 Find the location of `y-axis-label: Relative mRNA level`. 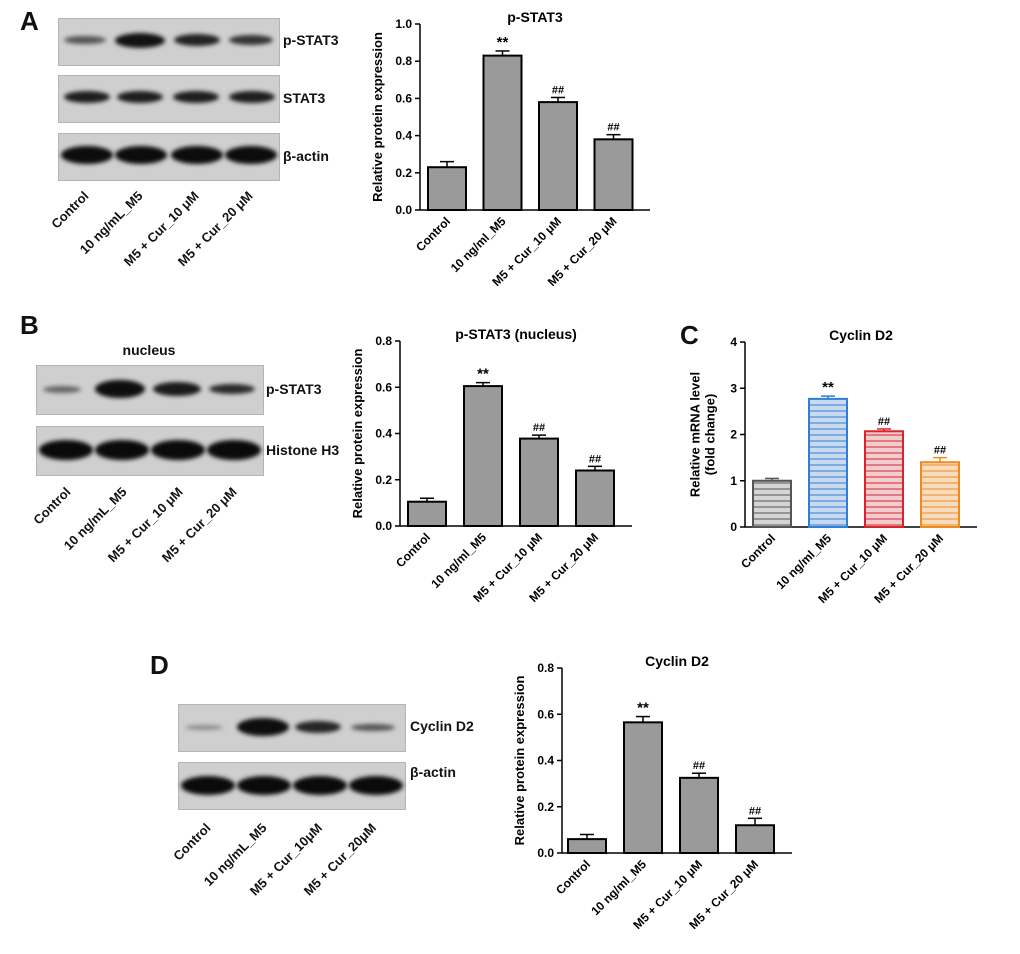

y-axis-label: Relative mRNA level is located at coordinates (695, 434).